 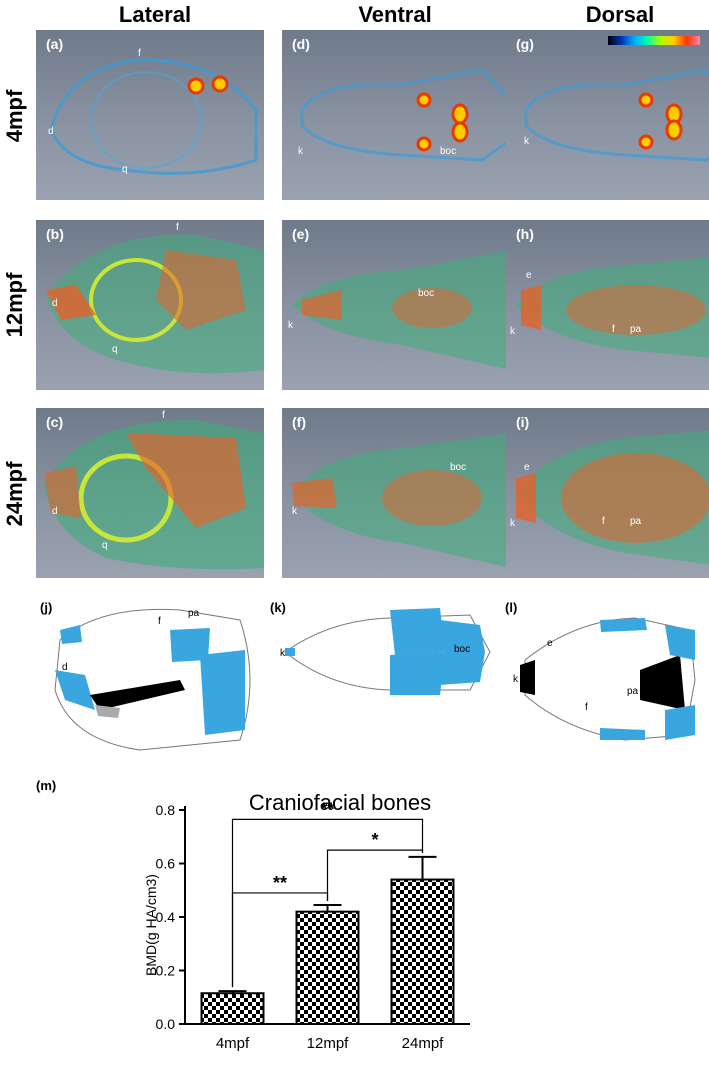 I want to click on panel-i-dorsal-24mpf: (i) e k f pa, so click(x=607, y=493).